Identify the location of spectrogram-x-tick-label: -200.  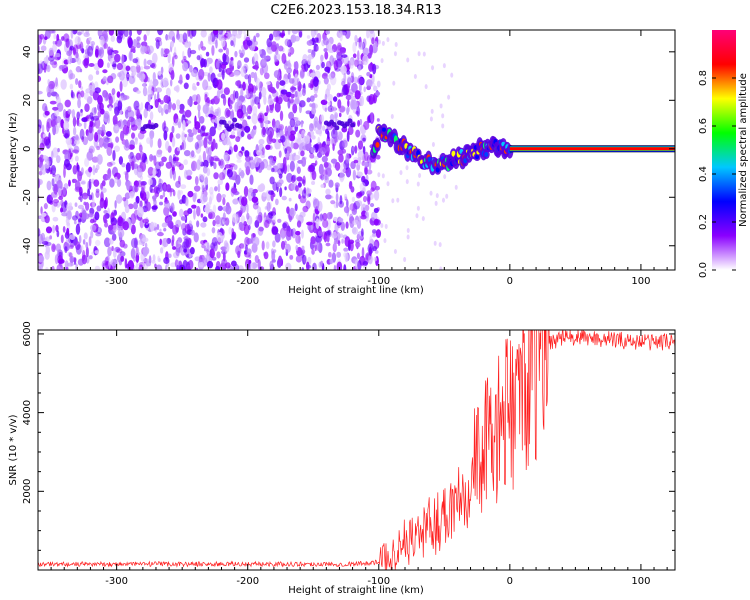
(247, 281).